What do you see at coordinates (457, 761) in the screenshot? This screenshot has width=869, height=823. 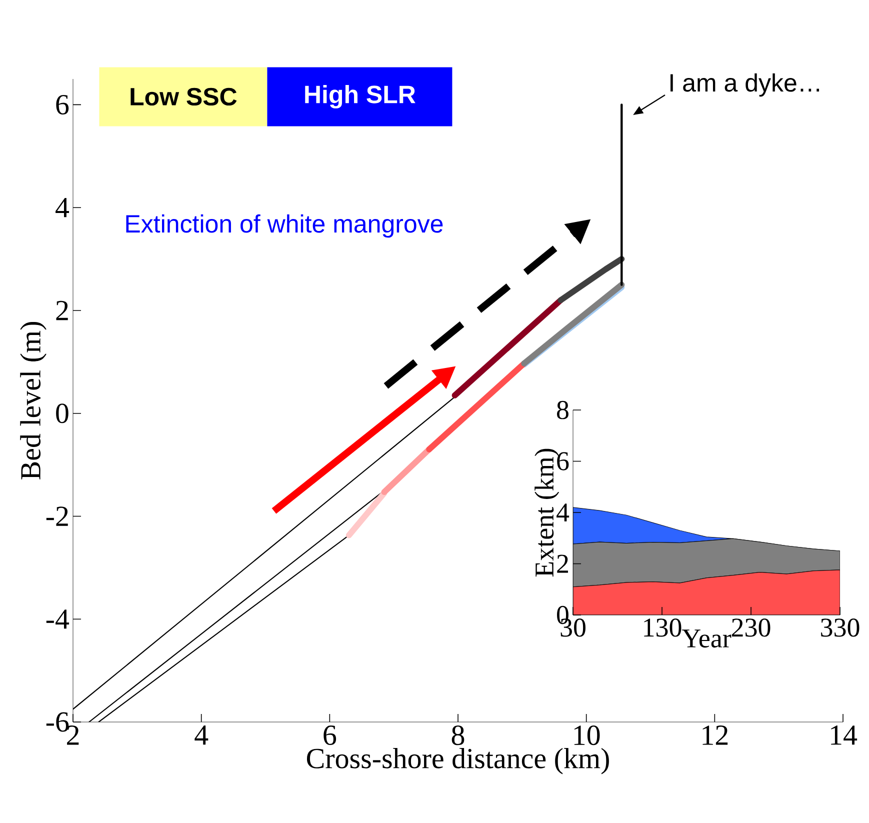 I see `x-axis-title: Cross-shore distance (km)` at bounding box center [457, 761].